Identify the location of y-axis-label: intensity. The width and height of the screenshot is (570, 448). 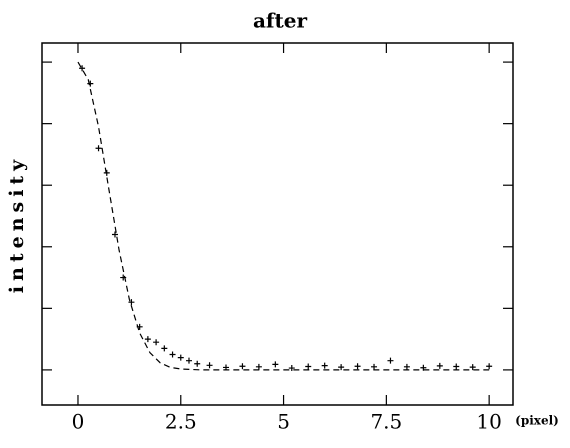
(17, 224).